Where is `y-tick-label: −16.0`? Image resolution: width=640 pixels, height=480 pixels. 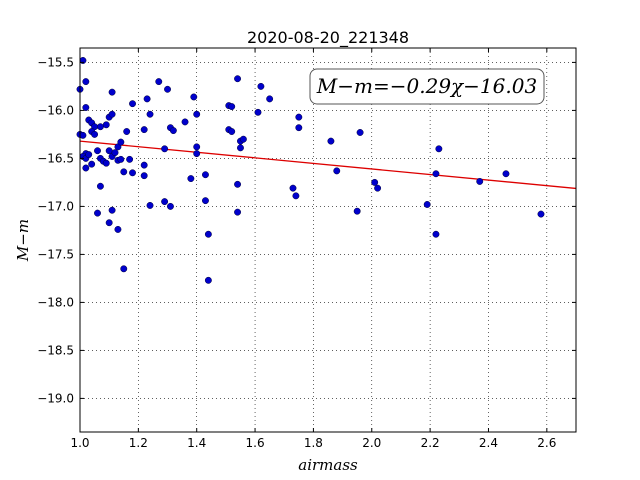
y-tick-label: −16.0 is located at coordinates (55, 110).